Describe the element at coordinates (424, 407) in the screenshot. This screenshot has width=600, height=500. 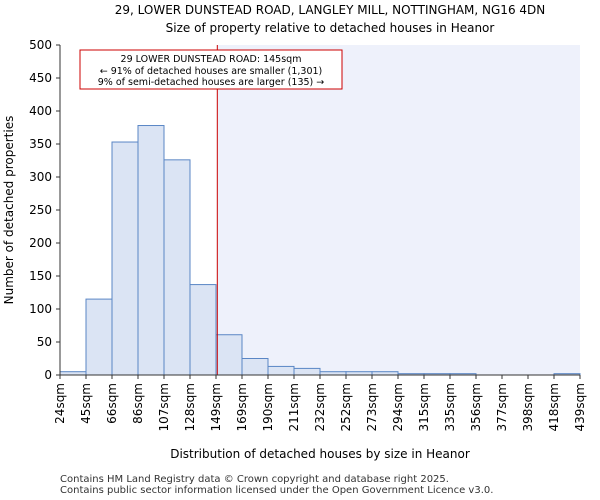
I see `x-tick-label-315sqm: 315sqm` at that location.